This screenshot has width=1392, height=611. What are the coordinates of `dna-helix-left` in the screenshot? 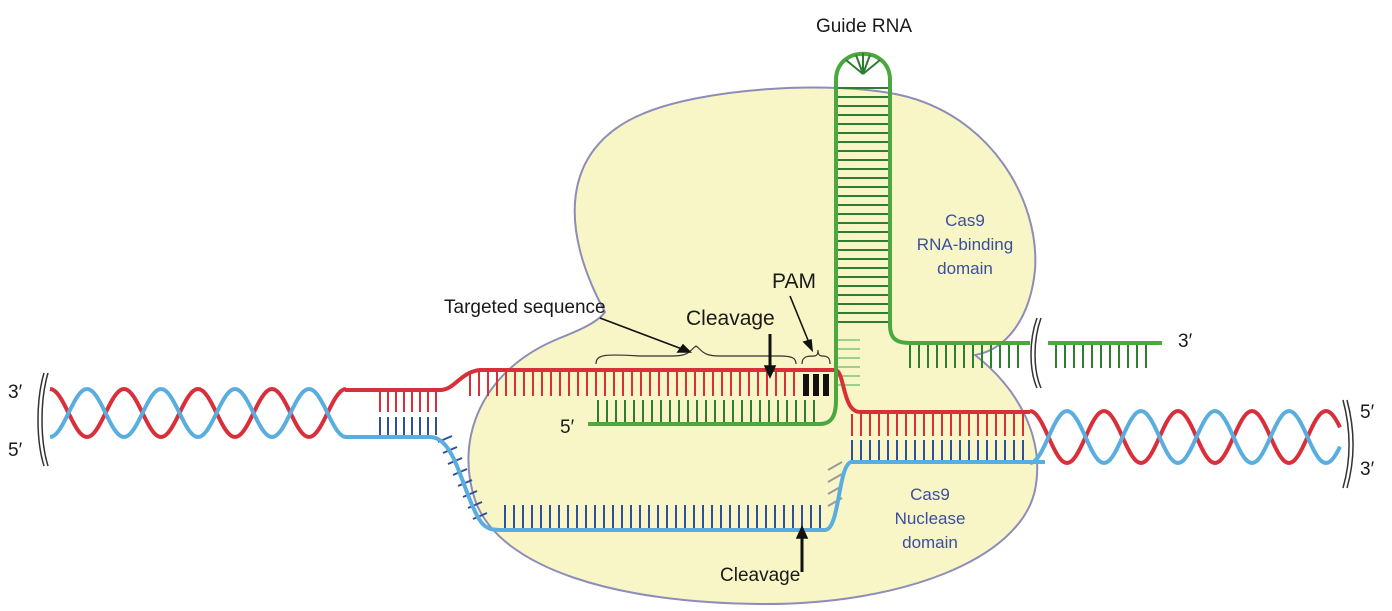 It's located at (198, 413).